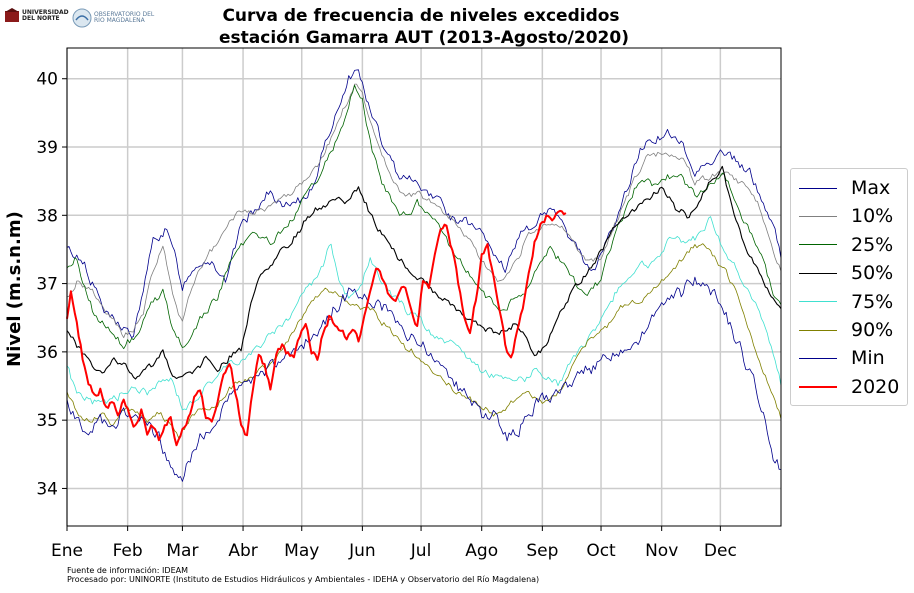 Image resolution: width=914 pixels, height=593 pixels. What do you see at coordinates (846, 273) in the screenshot?
I see `legend-item: 50%` at bounding box center [846, 273].